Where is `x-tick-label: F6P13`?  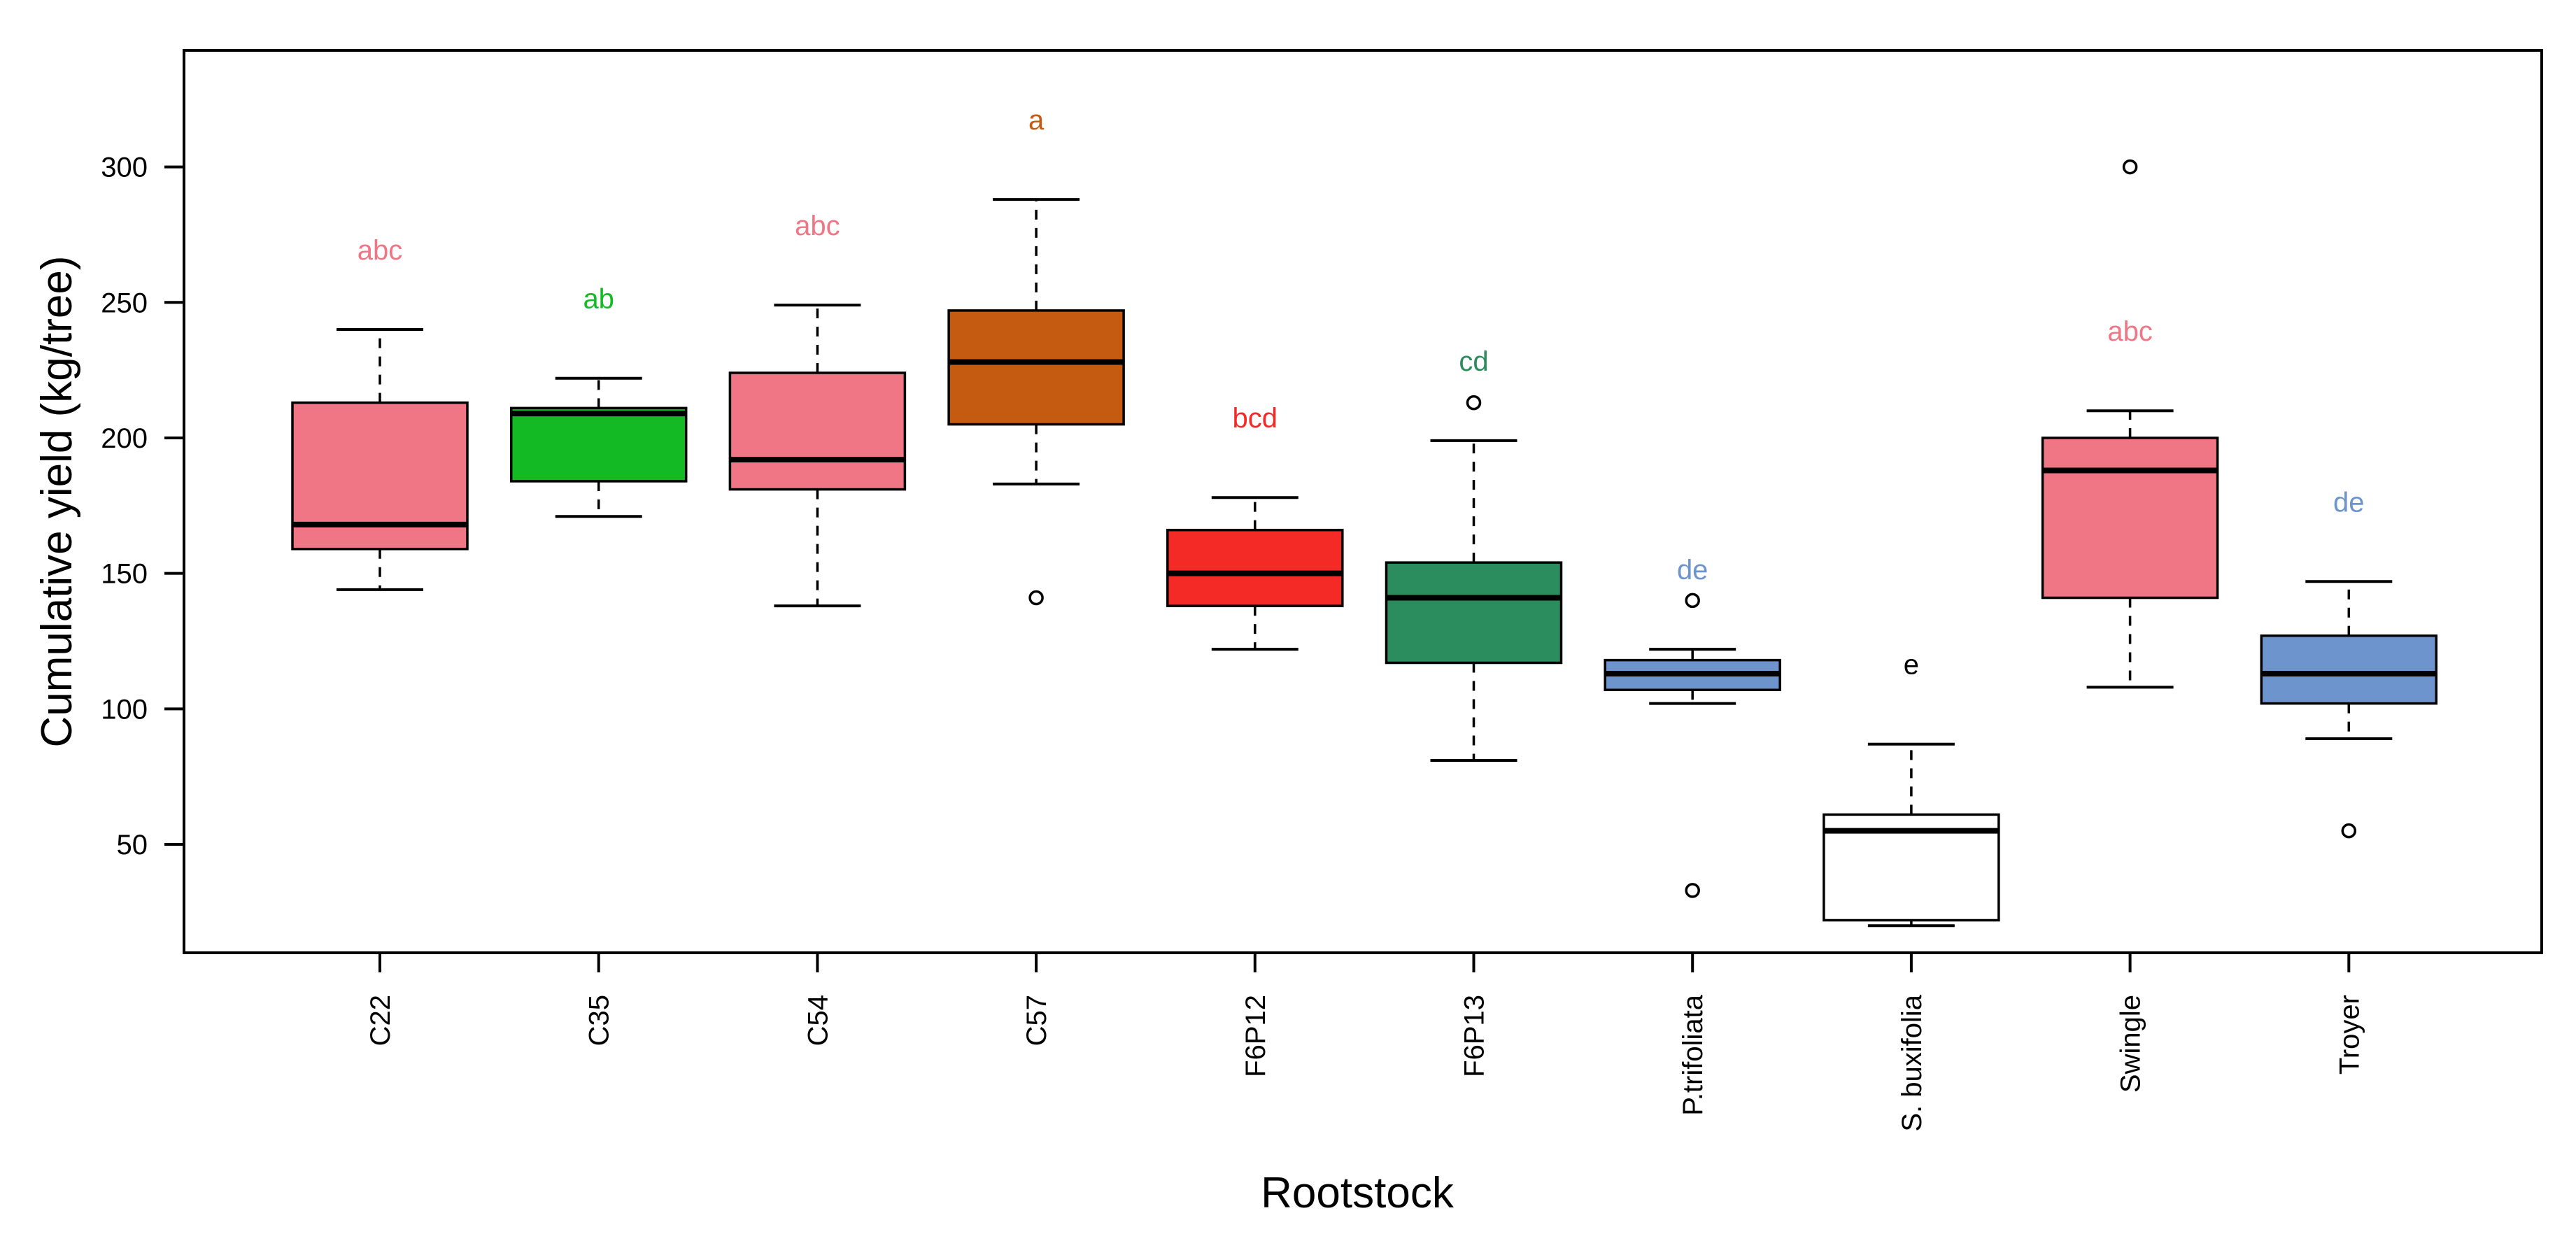
x-tick-label: F6P13 is located at coordinates (1474, 1036).